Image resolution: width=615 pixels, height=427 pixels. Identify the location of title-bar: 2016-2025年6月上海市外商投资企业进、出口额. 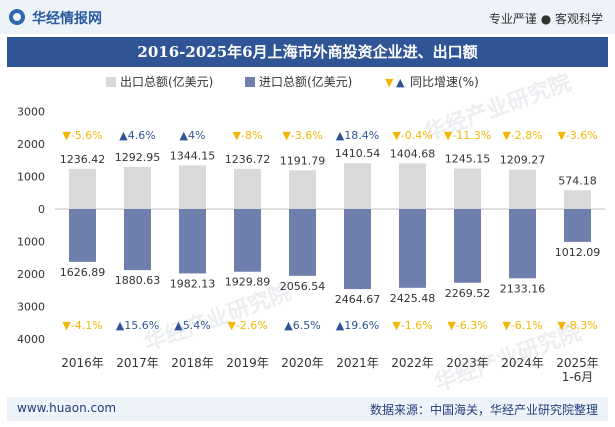
(307, 52).